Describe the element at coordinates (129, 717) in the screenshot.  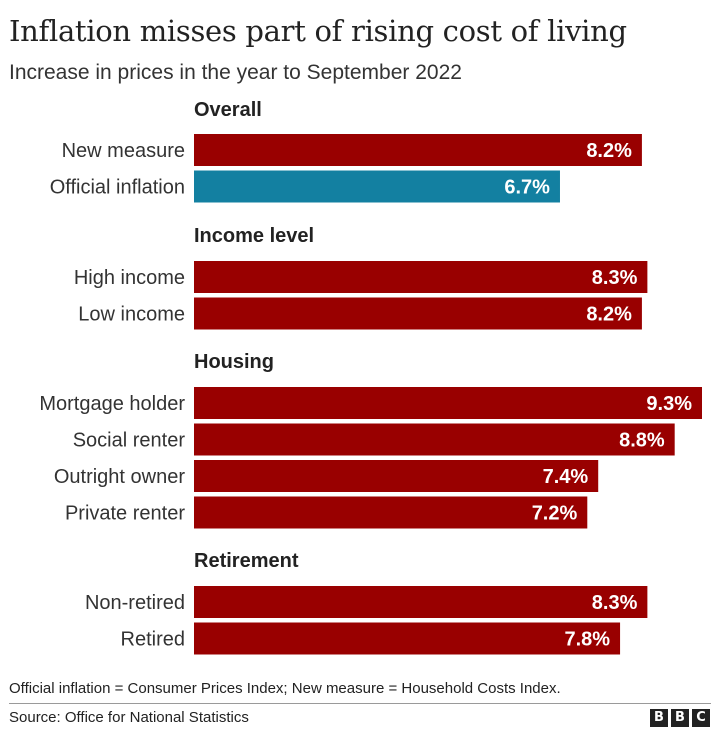
I see `source-text: Source: Office for National Statistics` at that location.